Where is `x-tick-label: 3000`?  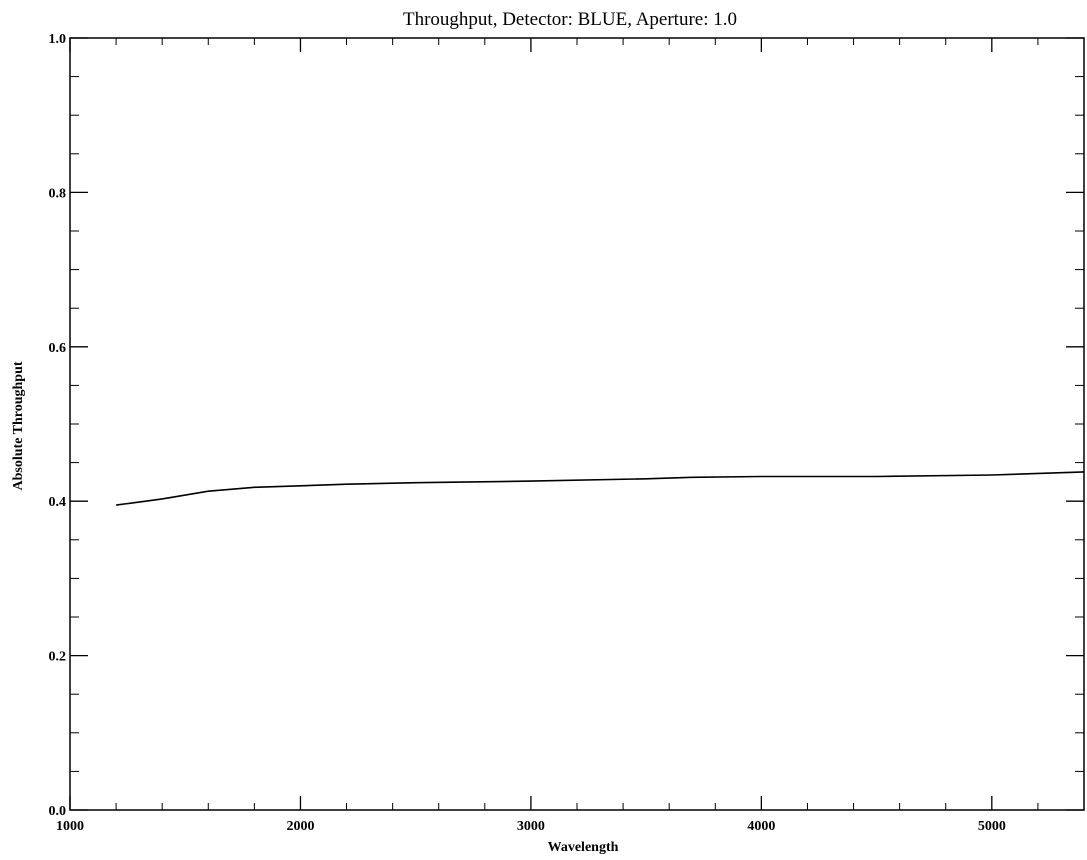 x-tick-label: 3000 is located at coordinates (531, 826).